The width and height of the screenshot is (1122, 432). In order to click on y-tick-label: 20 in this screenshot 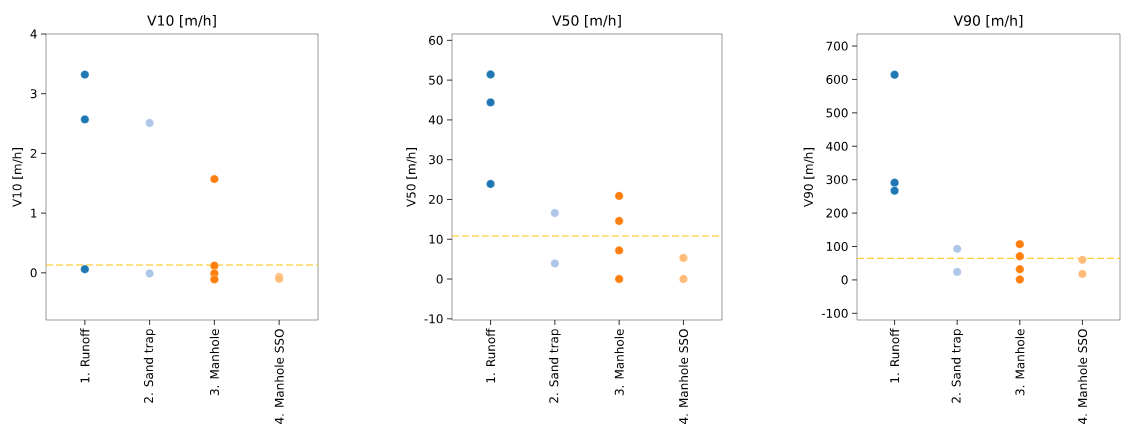, I will do `click(436, 199)`.